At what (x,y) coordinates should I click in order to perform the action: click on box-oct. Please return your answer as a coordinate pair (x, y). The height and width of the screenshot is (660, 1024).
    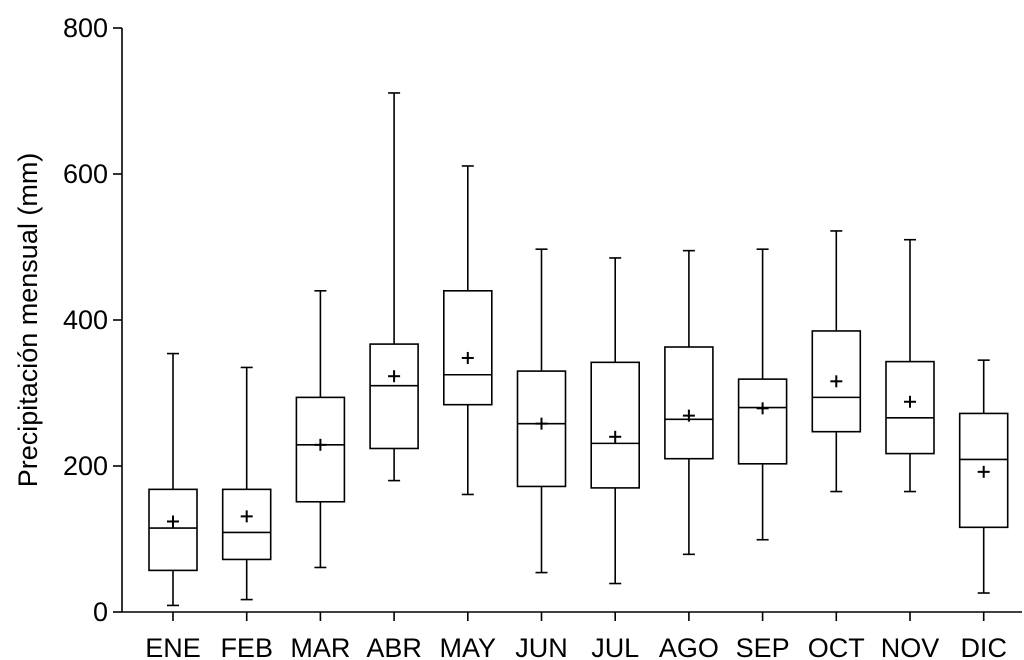
    Looking at the image, I should click on (836, 361).